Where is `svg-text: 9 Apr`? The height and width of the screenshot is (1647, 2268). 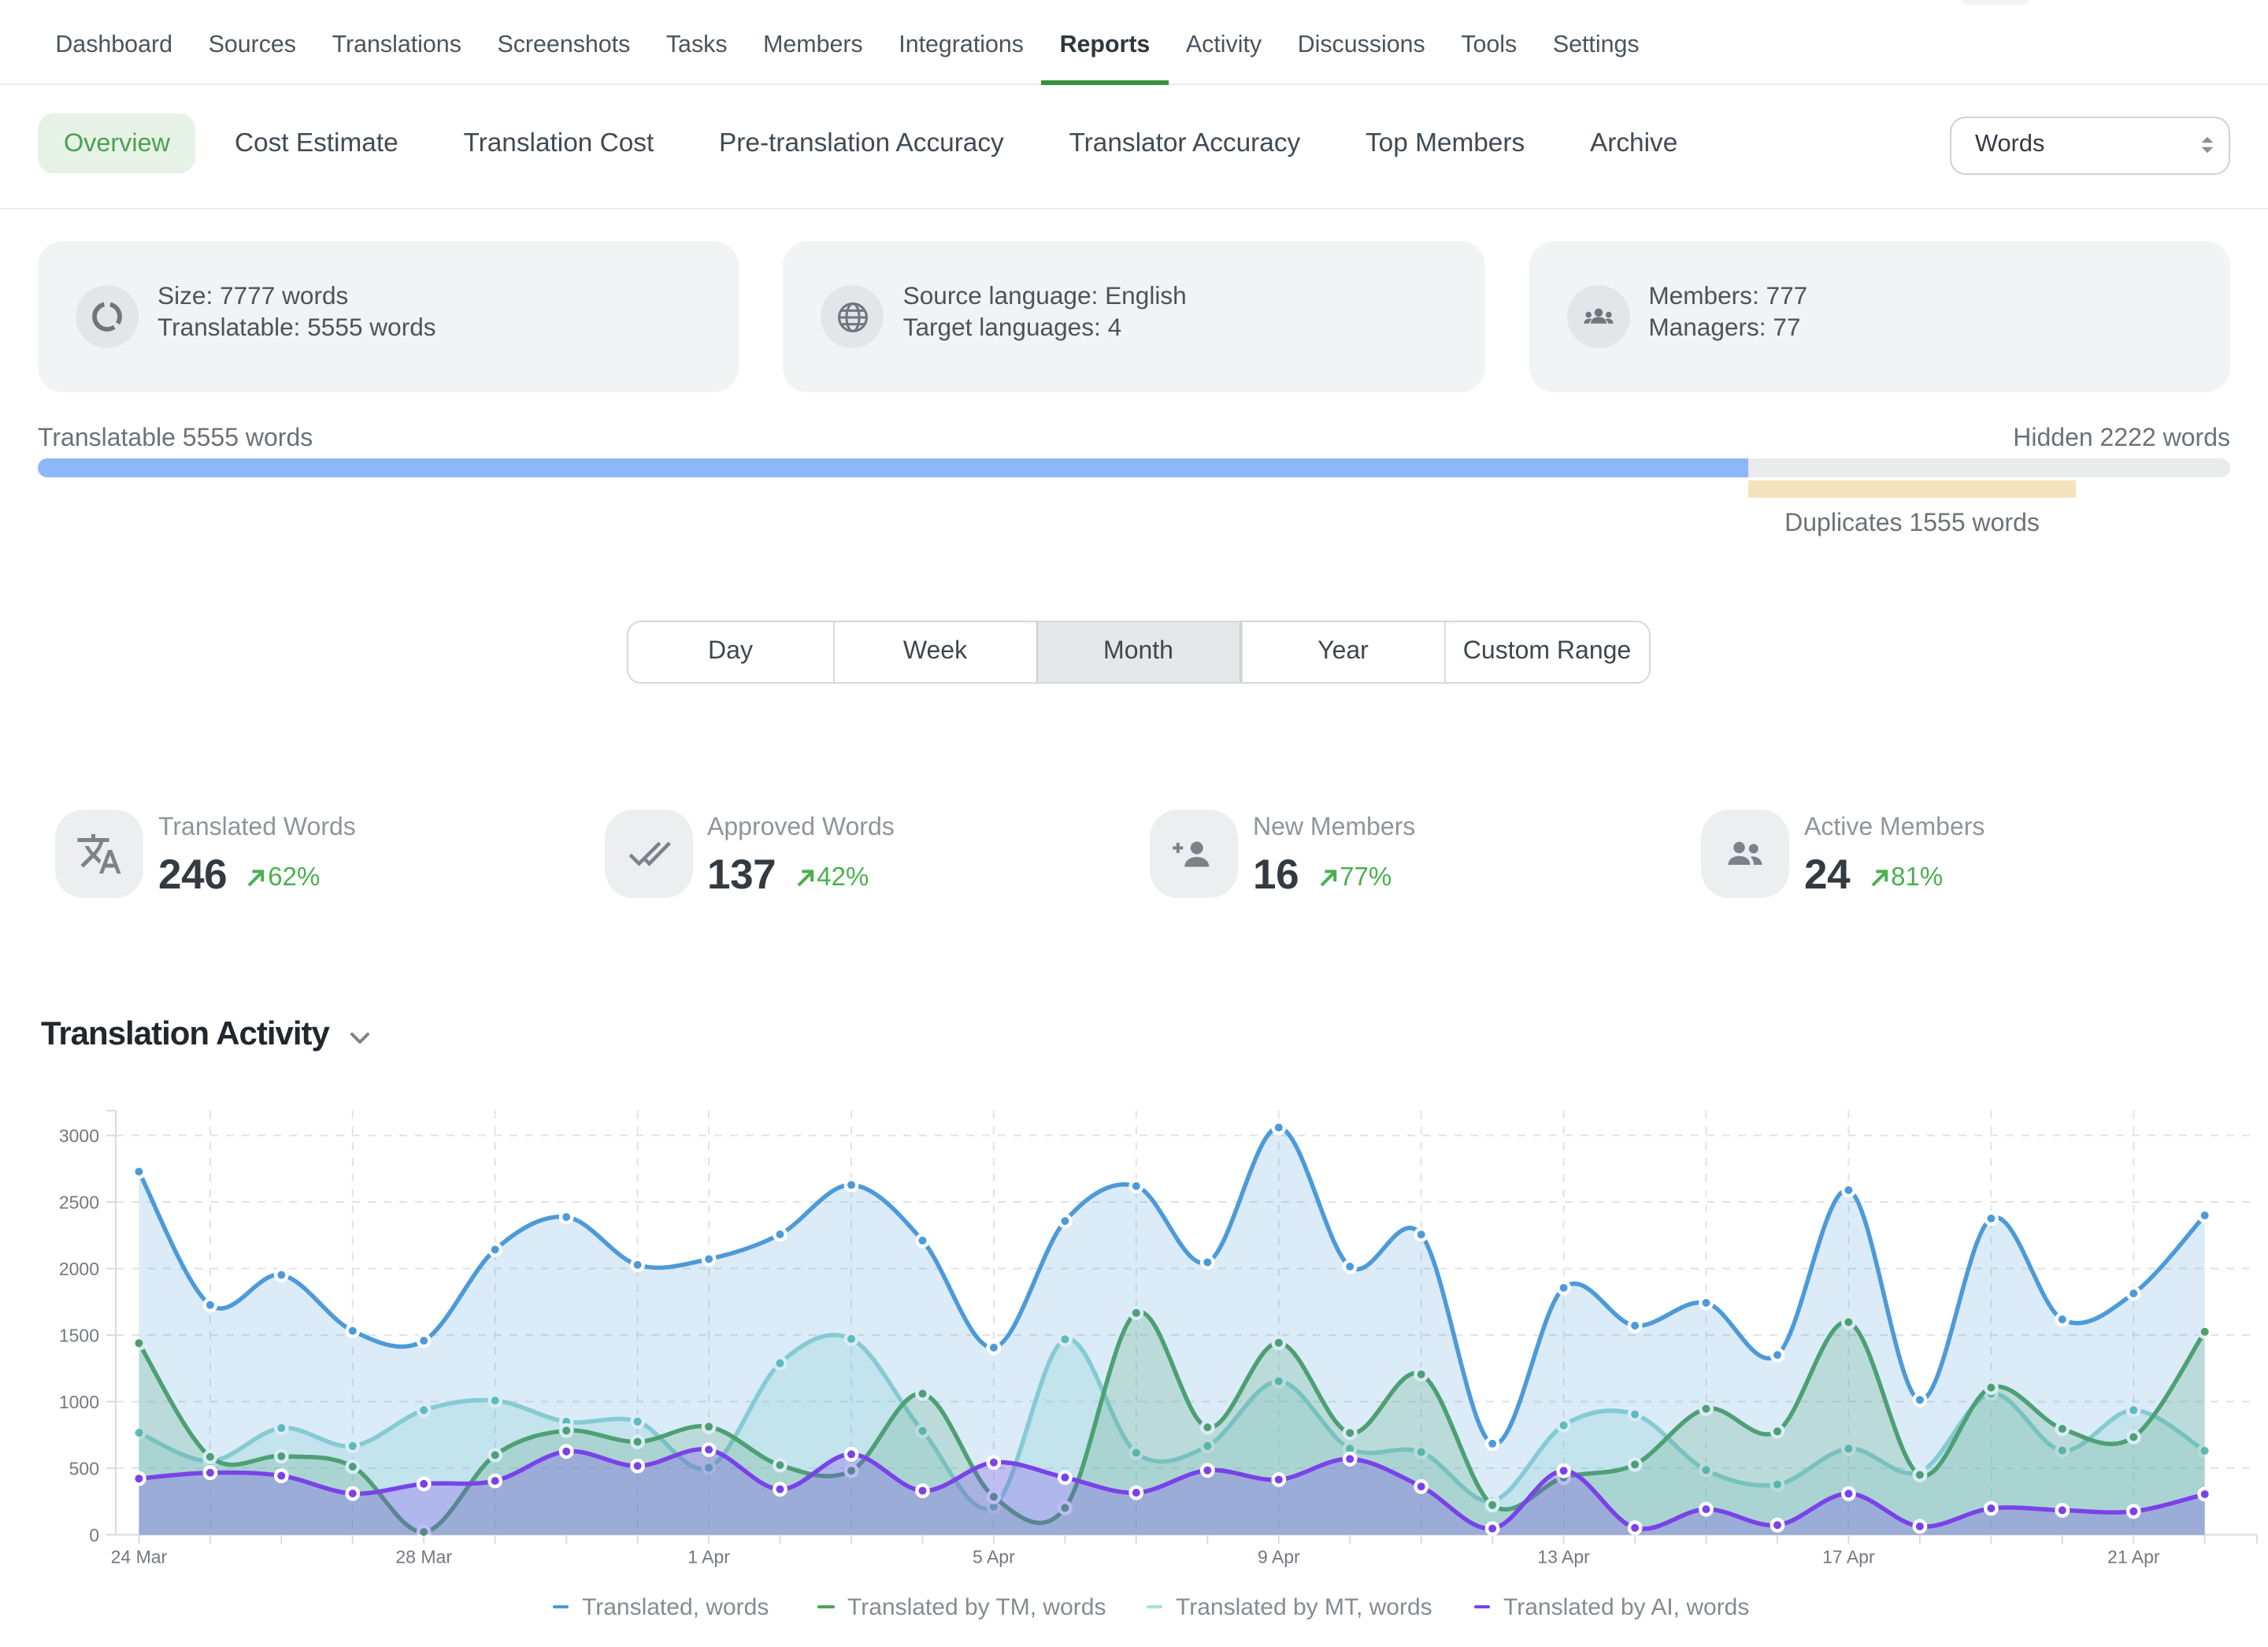 svg-text: 9 Apr is located at coordinates (1279, 1557).